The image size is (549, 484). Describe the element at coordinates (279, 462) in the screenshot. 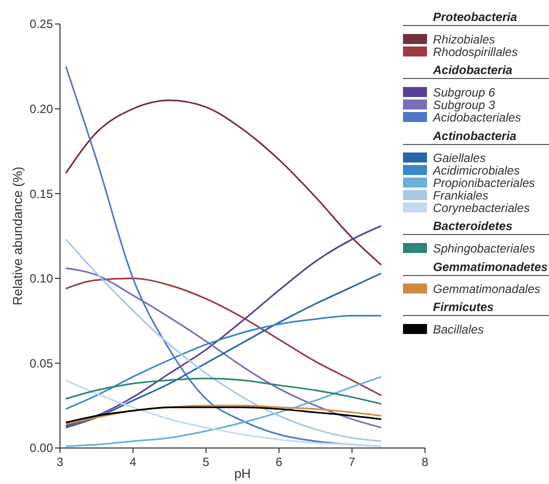

I see `x-tick-label: 6` at that location.